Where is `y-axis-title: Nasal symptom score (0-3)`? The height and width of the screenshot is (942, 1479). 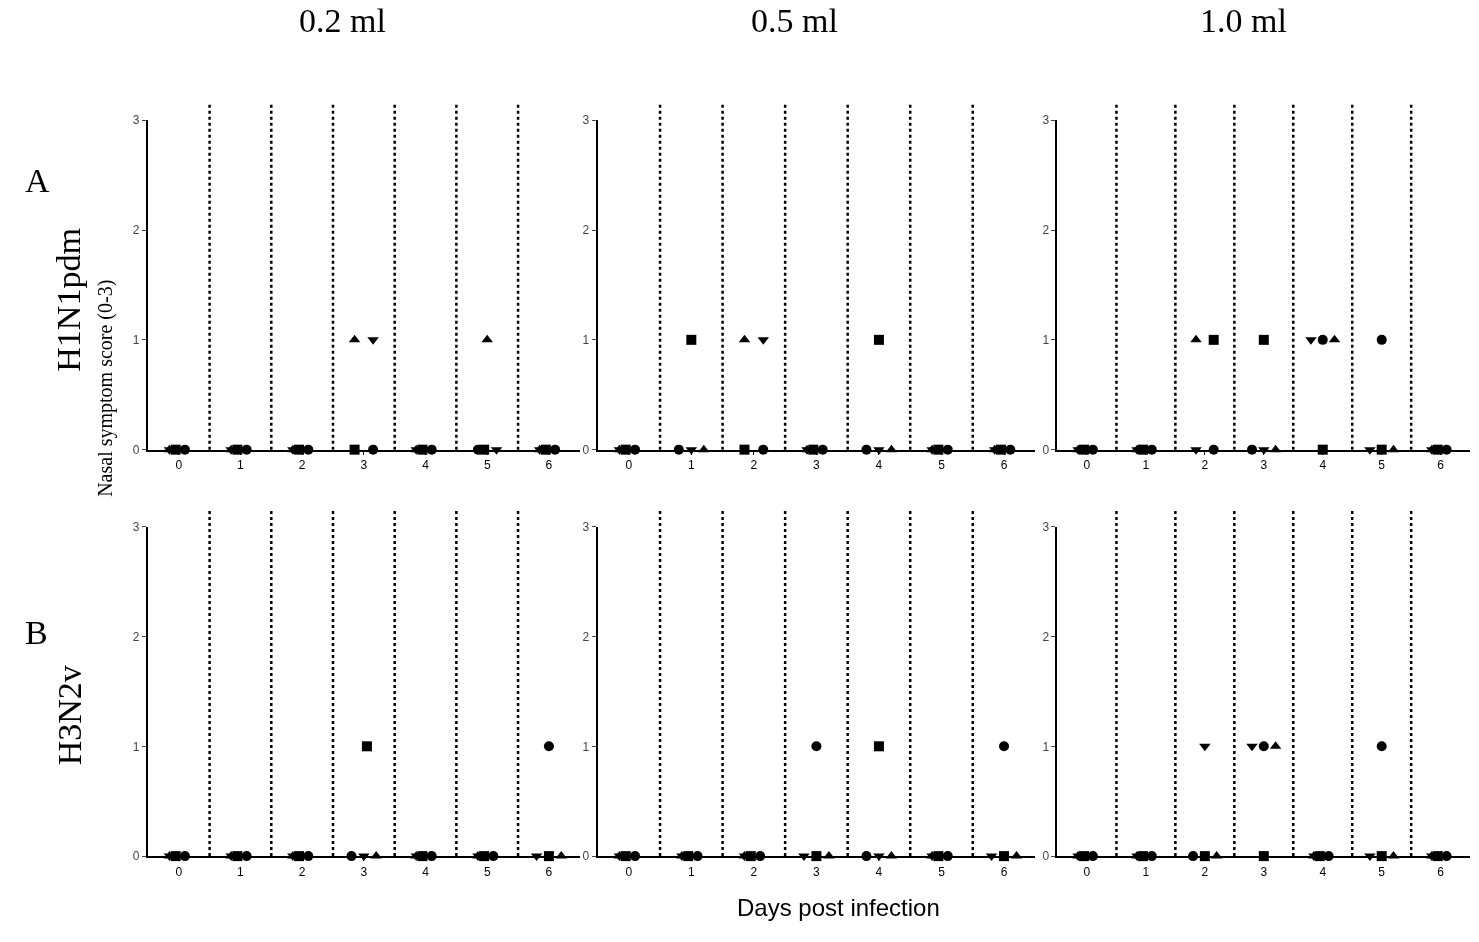 y-axis-title: Nasal symptom score (0-3) is located at coordinates (105, 388).